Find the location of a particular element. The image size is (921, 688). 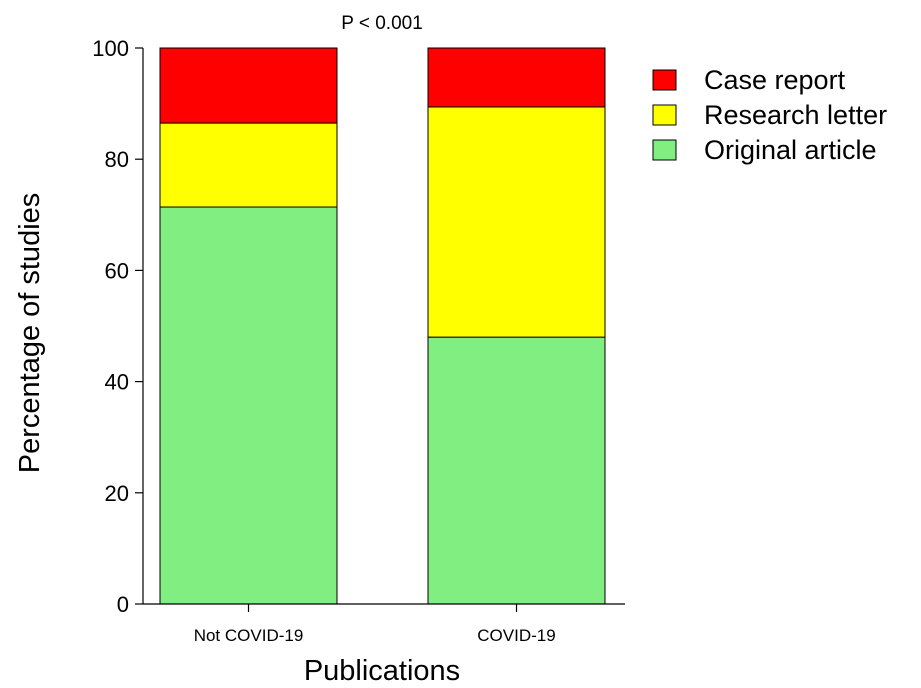

y-tick-label: 60 is located at coordinates (117, 270).